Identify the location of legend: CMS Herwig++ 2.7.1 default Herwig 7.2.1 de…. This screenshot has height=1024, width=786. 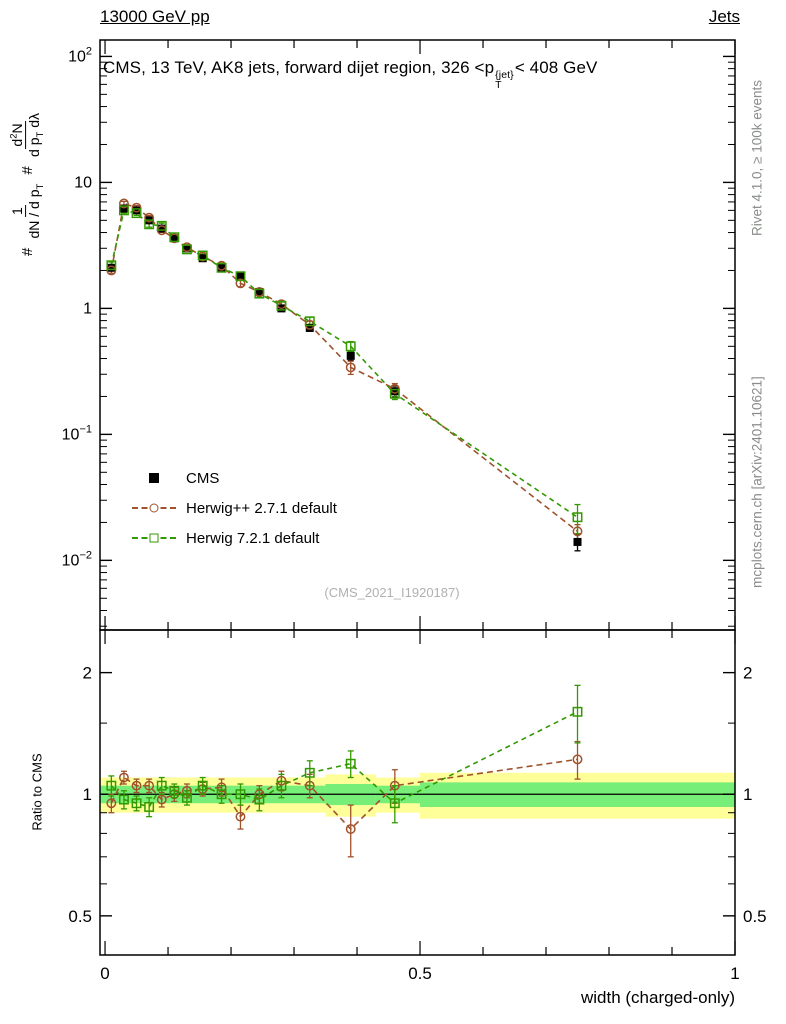
(234, 508).